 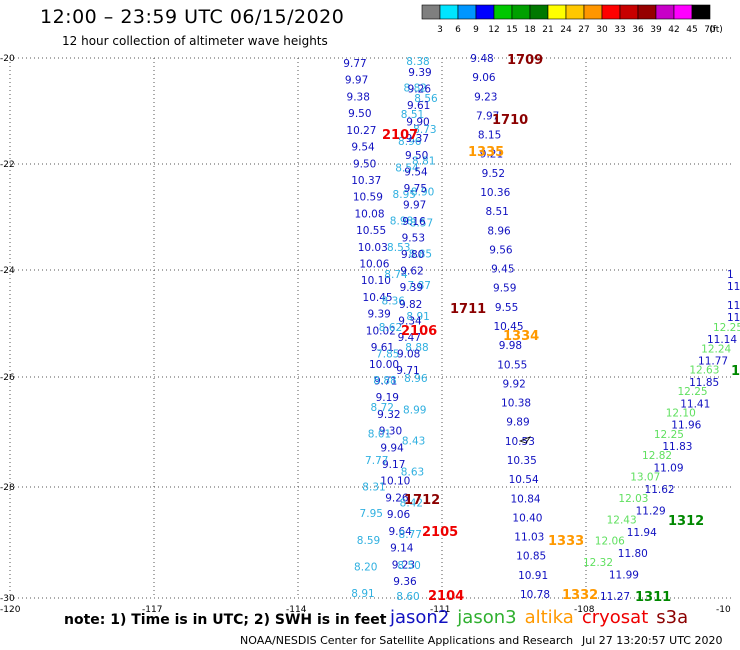 What do you see at coordinates (502, 270) in the screenshot?
I see `swh-value: 9.45` at bounding box center [502, 270].